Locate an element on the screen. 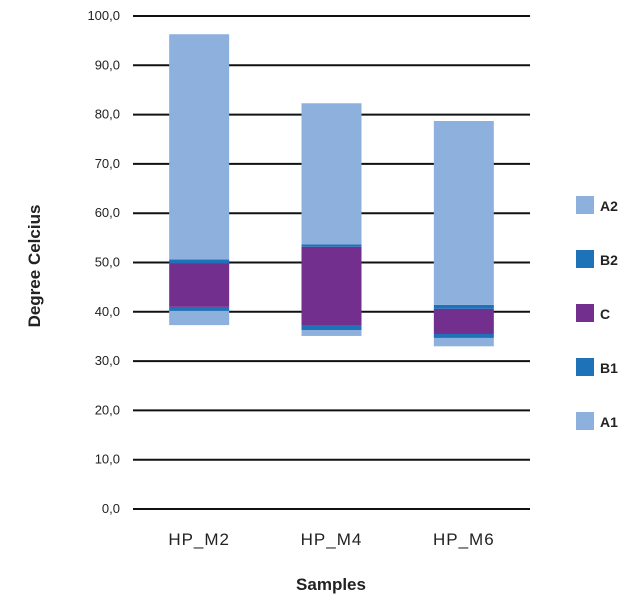  legend-label-b2: B2 is located at coordinates (609, 260).